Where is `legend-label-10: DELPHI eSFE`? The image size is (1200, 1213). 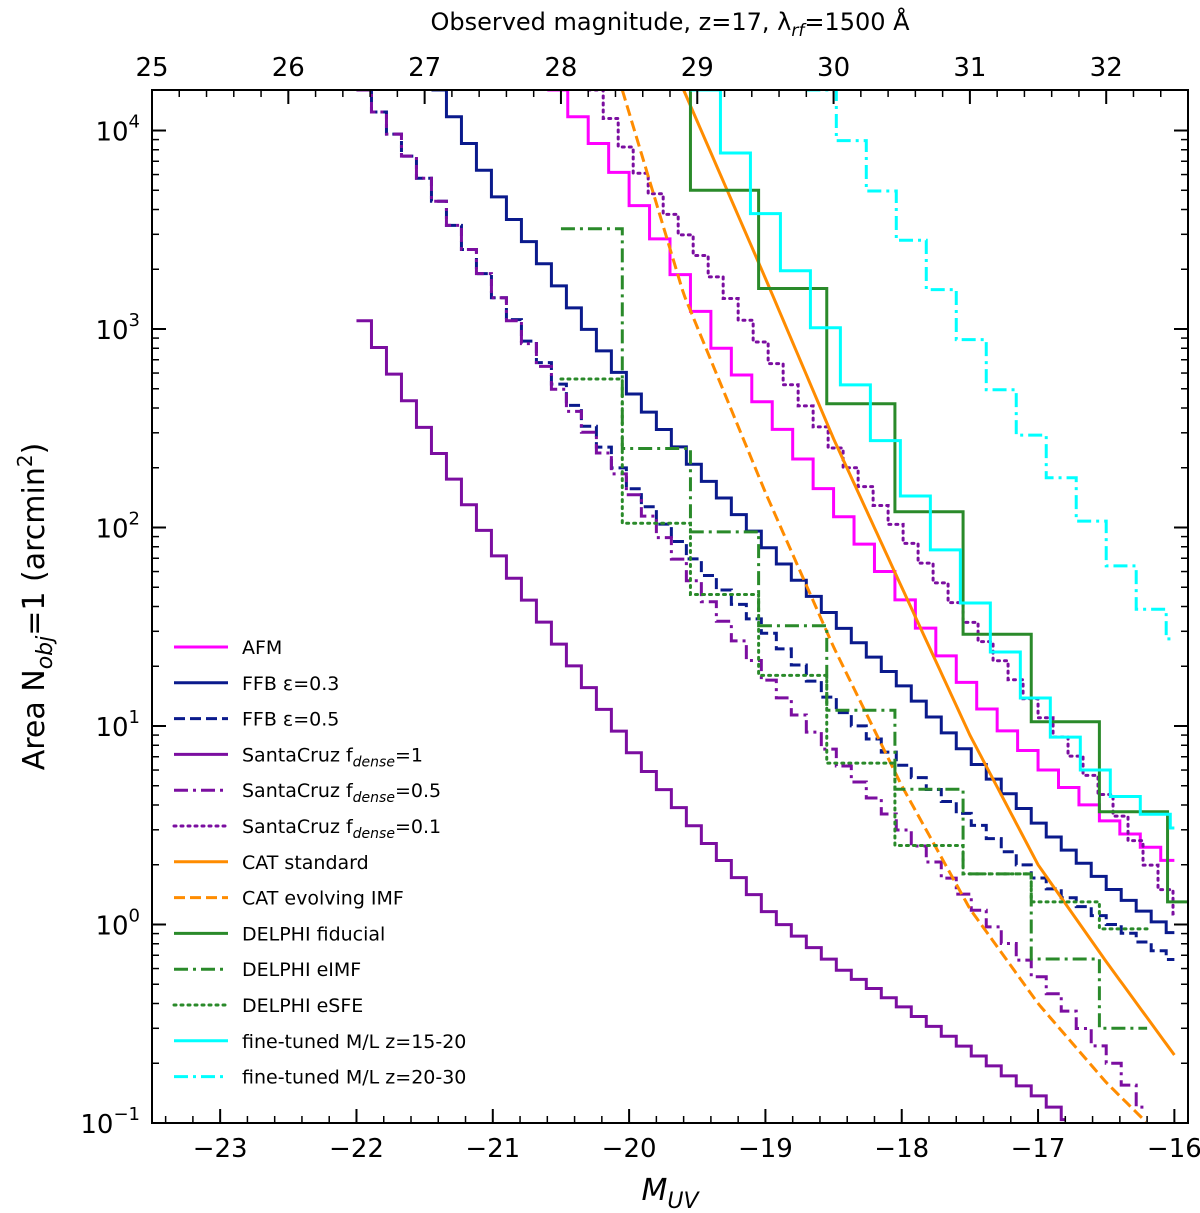 legend-label-10: DELPHI eSFE is located at coordinates (302, 1006).